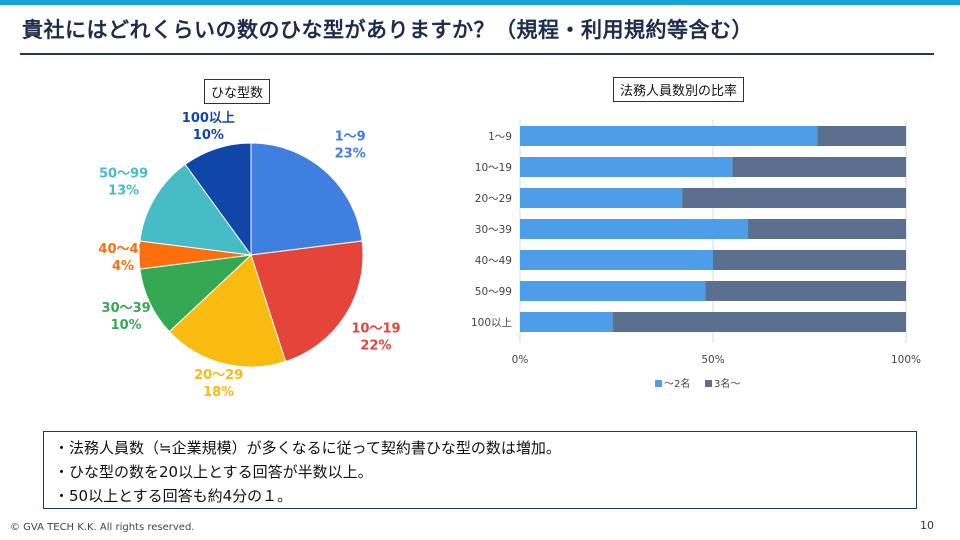 This screenshot has width=960, height=540. I want to click on bar-category-label: 20〜29, so click(493, 199).